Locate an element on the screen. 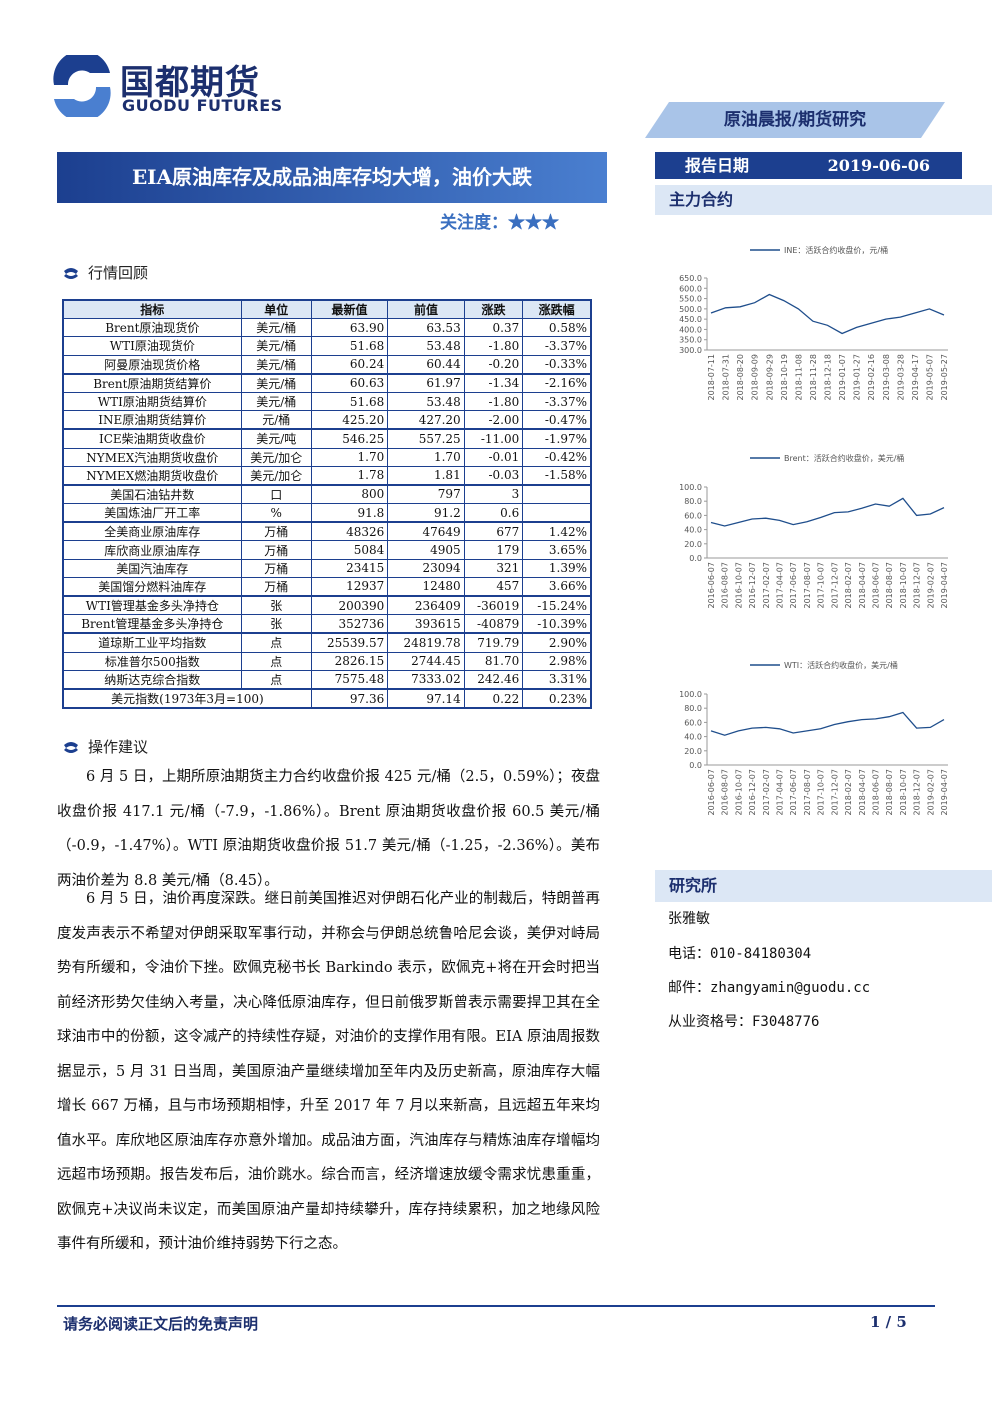  y-tick-label: 300.0 is located at coordinates (690, 350).